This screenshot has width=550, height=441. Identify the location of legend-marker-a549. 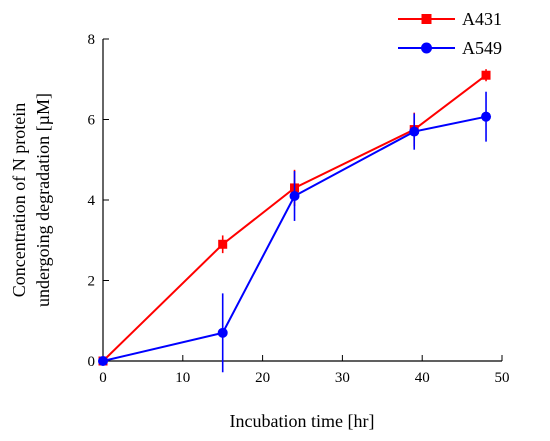
(426, 48).